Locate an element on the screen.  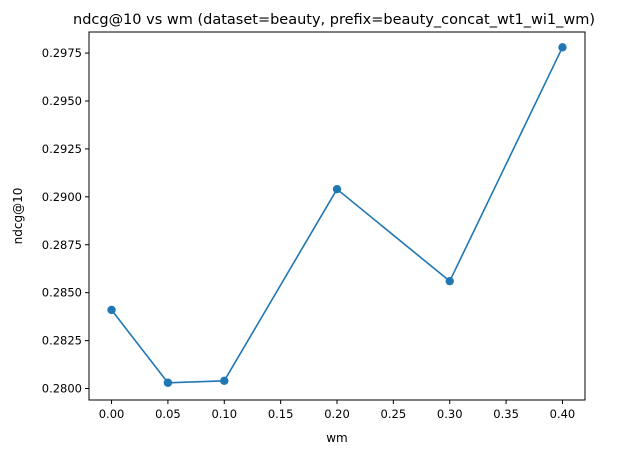
y-tick-label: 0.2925 is located at coordinates (62, 149).